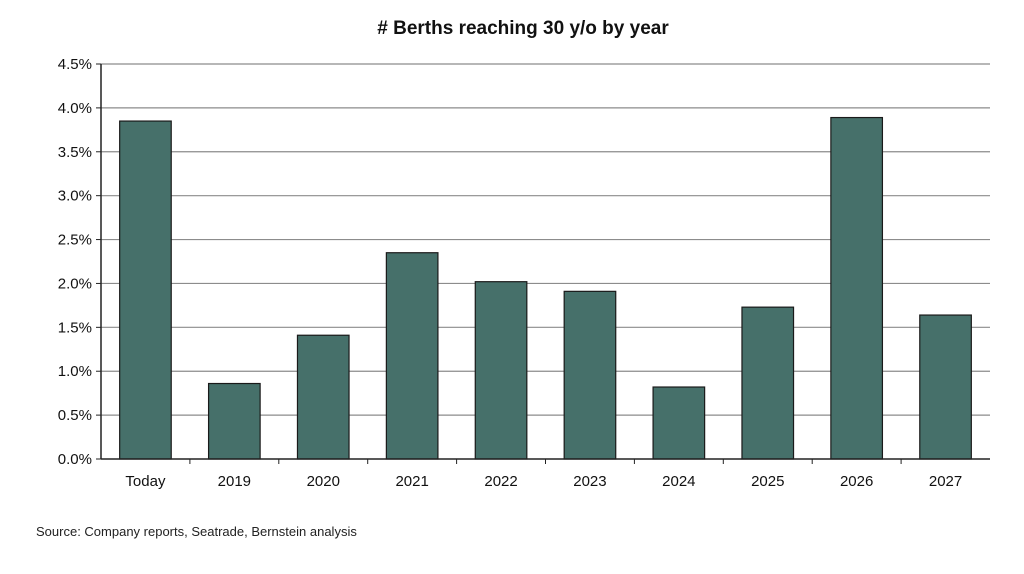  I want to click on x-tick-label: Today, so click(145, 481).